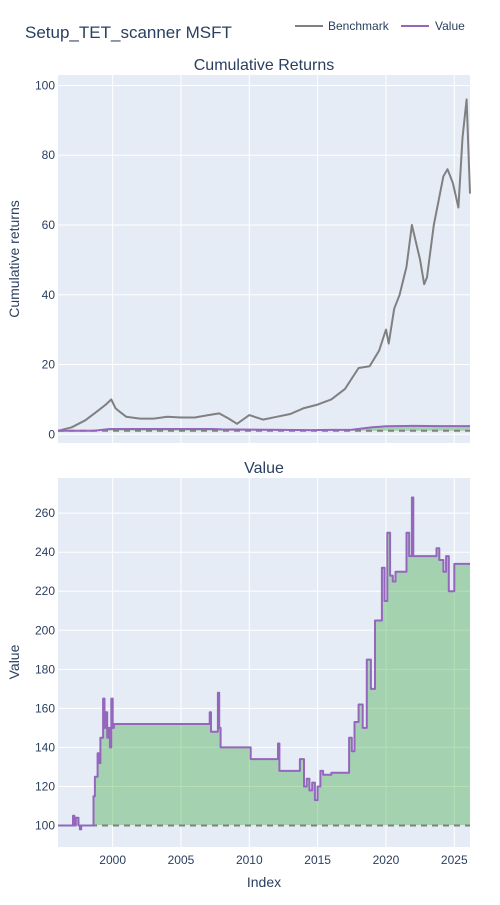 The height and width of the screenshot is (905, 500). I want to click on value-subplot-title: Value, so click(264, 468).